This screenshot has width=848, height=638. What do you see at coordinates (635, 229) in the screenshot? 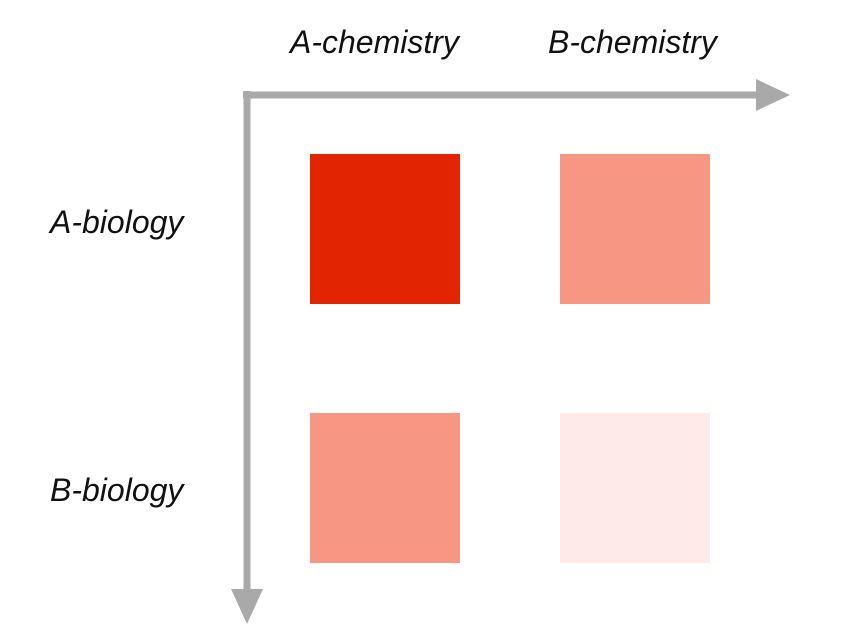
I see `cell-a-biology-b-chemistry` at bounding box center [635, 229].